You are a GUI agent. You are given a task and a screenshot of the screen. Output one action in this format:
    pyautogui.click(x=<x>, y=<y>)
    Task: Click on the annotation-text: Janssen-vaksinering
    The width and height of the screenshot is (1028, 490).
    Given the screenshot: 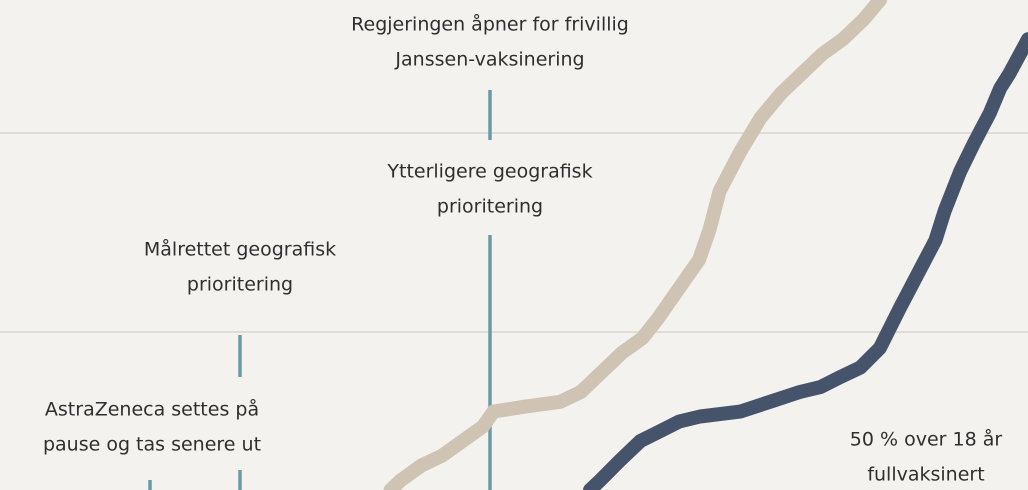 What is the action you would take?
    pyautogui.click(x=489, y=60)
    